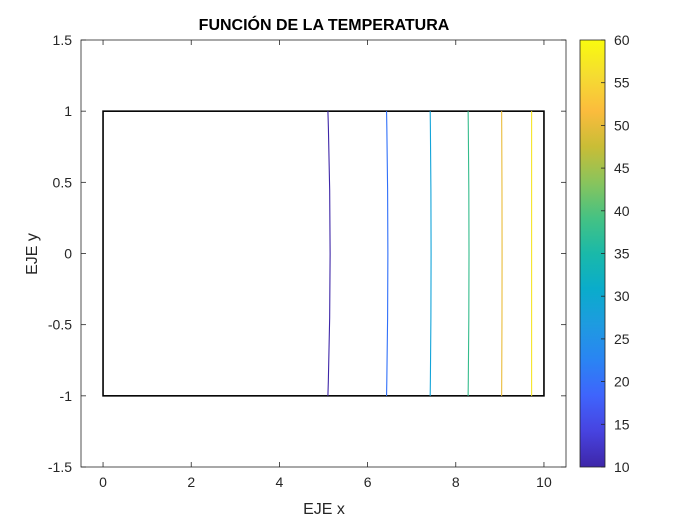 The width and height of the screenshot is (700, 525). I want to click on x-tick-label: 0, so click(103, 482).